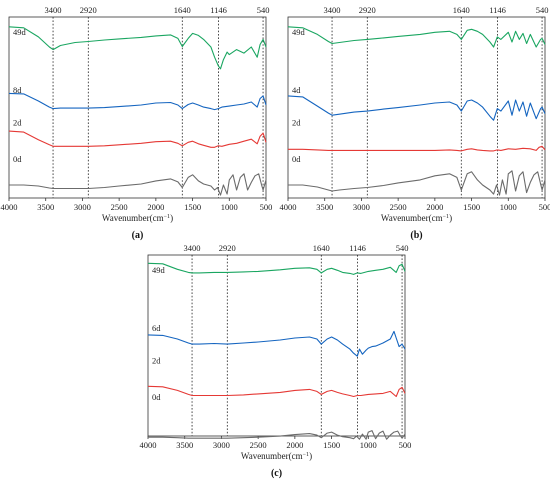  I want to click on series-line-6d, so click(276, 343).